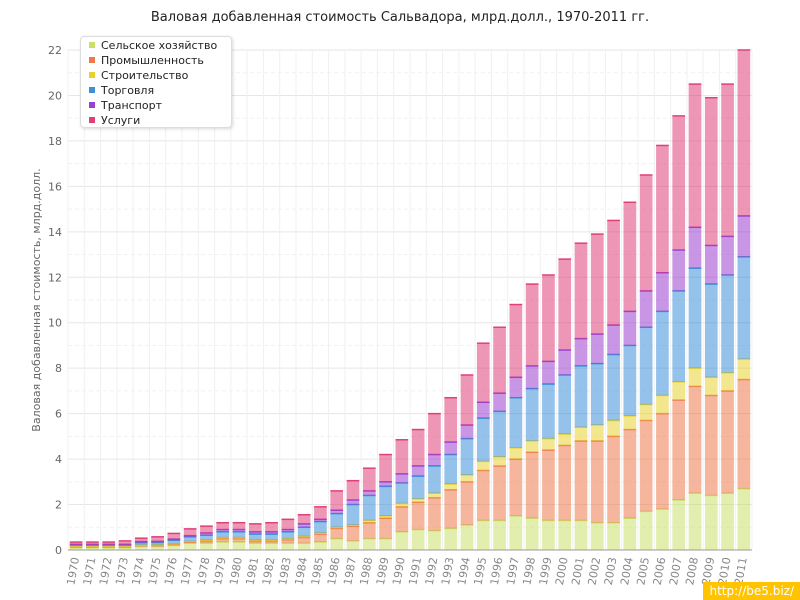  What do you see at coordinates (153, 45) in the screenshot?
I see `legend-item: Сельское хозяйство` at bounding box center [153, 45].